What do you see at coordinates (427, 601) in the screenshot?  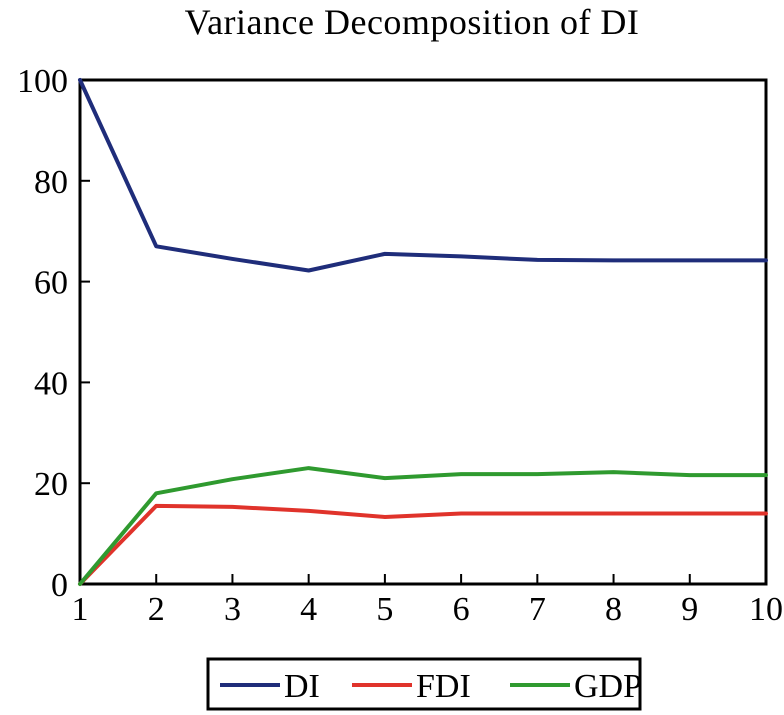 I see `x-axis: 1 2 3 4 5 6 7 8 9 10` at bounding box center [427, 601].